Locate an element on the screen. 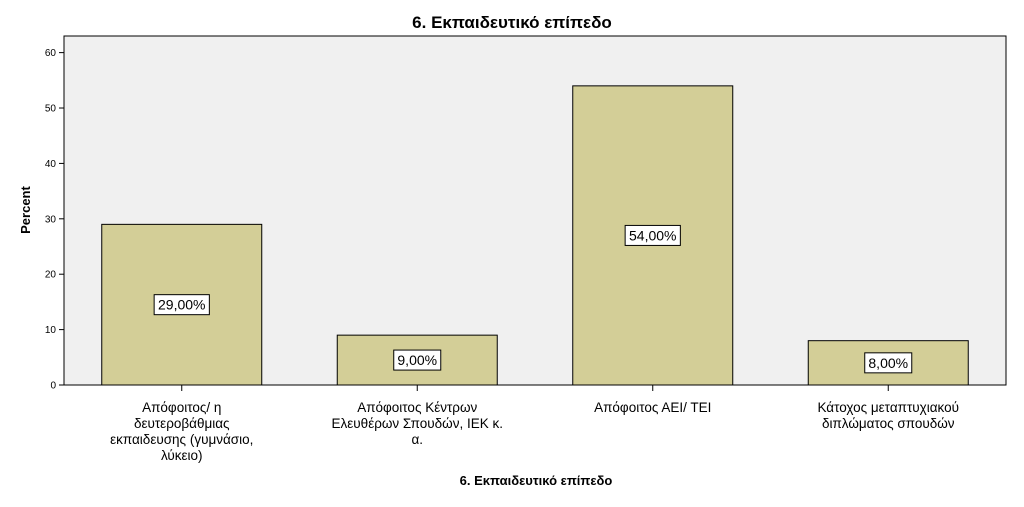 This screenshot has width=1024, height=507. y-axis: 0 10 20 30 40 50 60 is located at coordinates (54, 220).